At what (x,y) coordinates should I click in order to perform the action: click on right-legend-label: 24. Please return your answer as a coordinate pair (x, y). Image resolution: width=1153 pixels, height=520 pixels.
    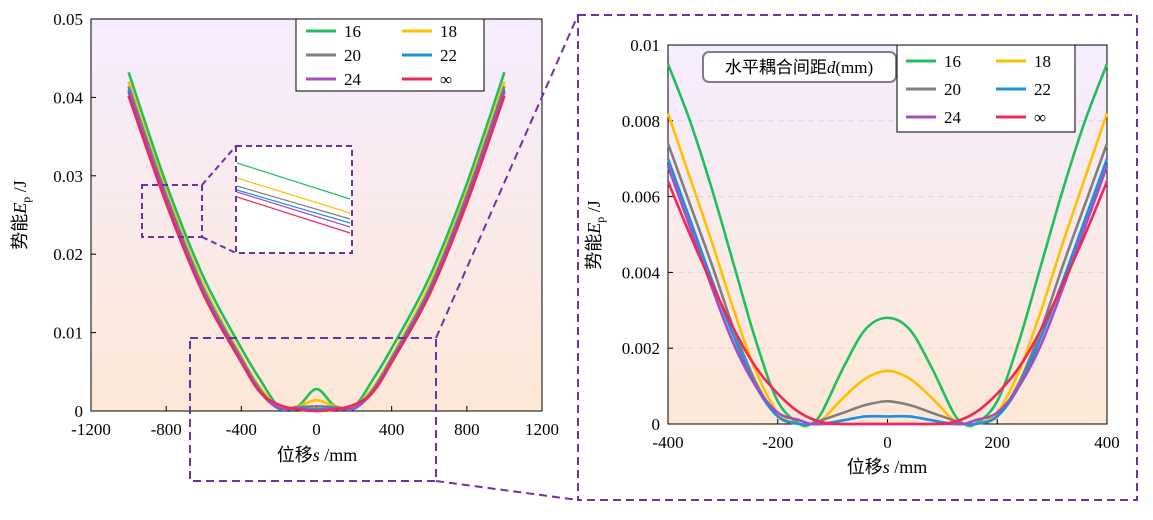
    Looking at the image, I should click on (953, 117).